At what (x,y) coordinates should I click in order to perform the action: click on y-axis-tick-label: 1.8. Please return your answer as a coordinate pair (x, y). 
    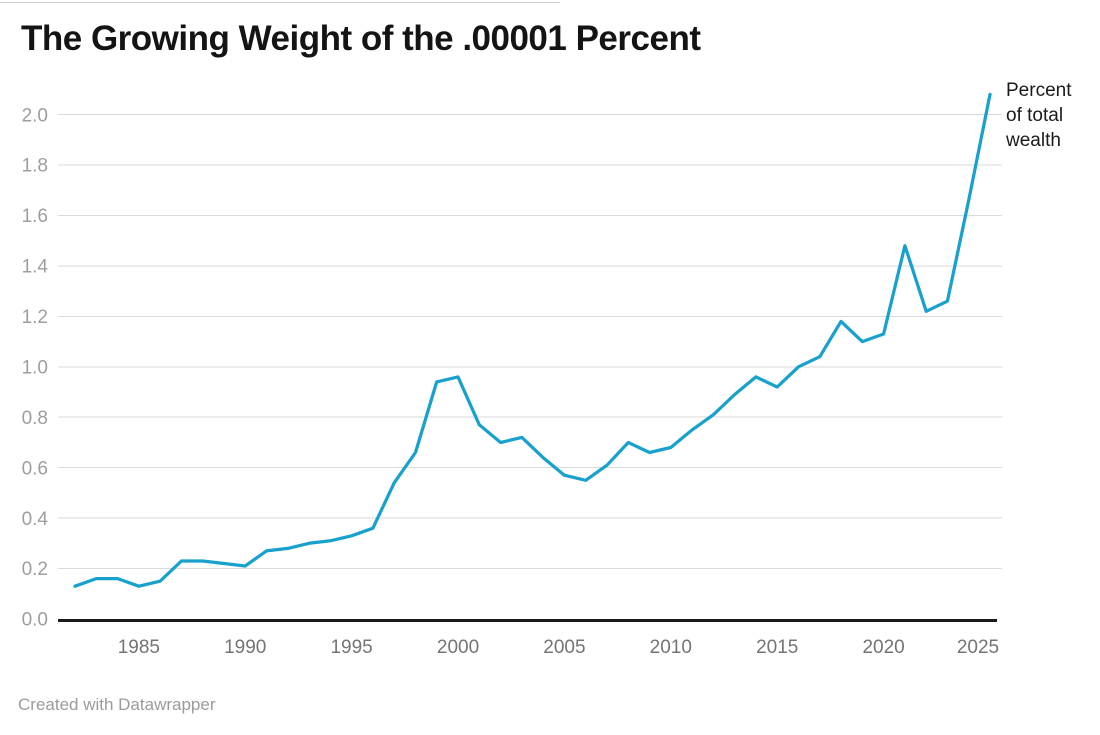
    Looking at the image, I should click on (35, 166).